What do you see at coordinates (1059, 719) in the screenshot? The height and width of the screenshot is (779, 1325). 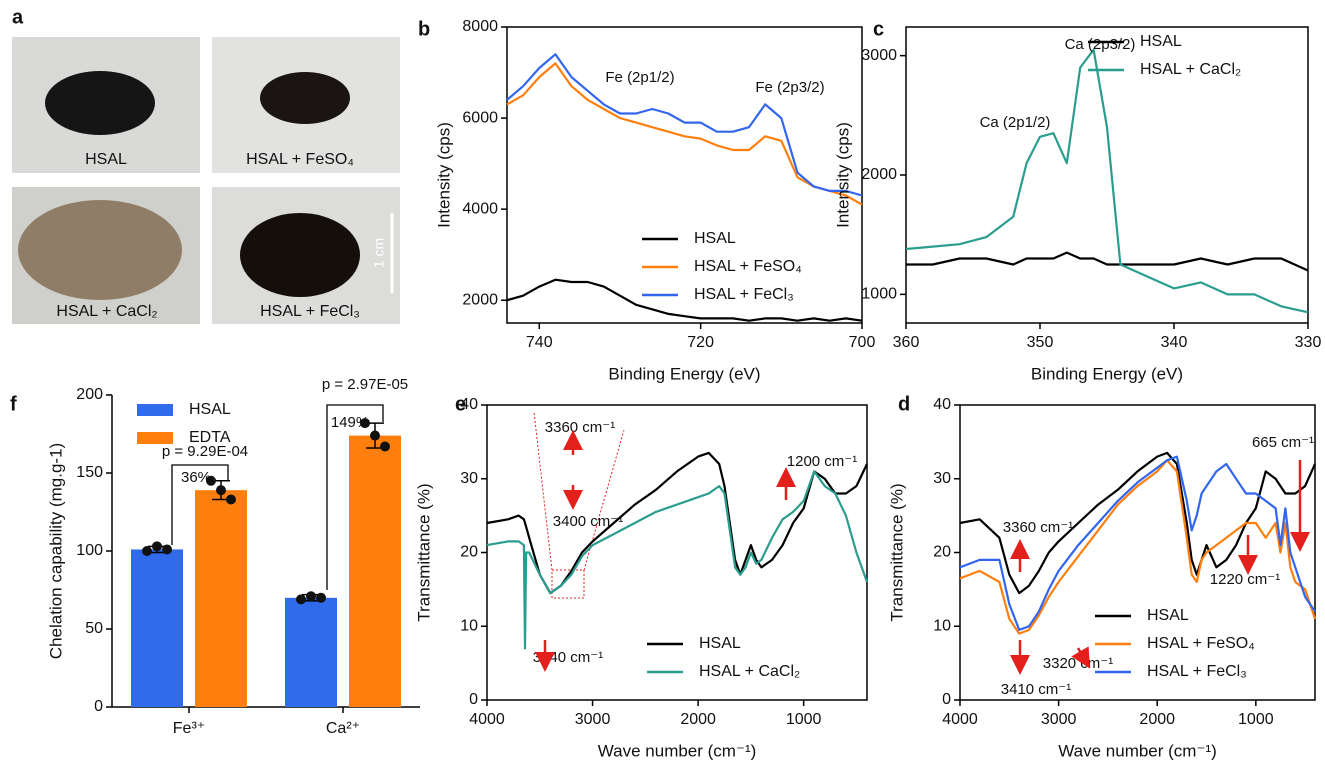 I see `x-tick-label: 3000` at bounding box center [1059, 719].